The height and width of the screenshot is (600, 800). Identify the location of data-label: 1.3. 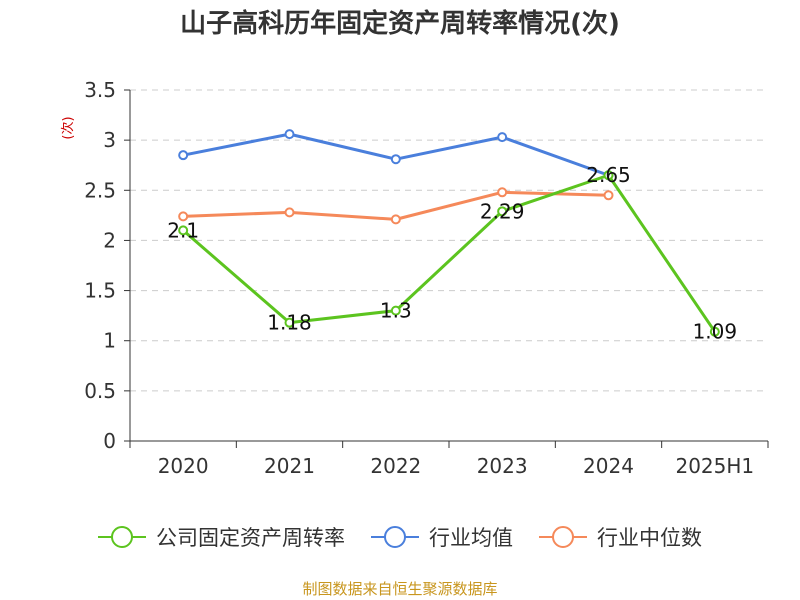
(396, 311).